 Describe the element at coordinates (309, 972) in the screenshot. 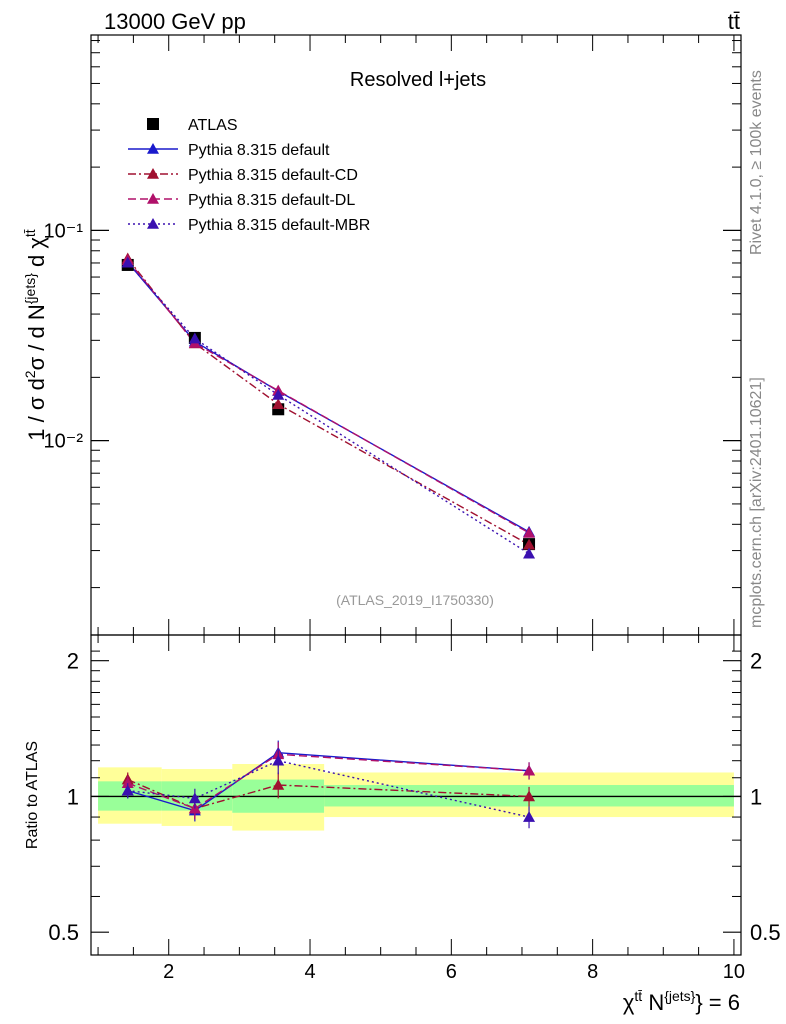

I see `x-tick-label: 4` at that location.